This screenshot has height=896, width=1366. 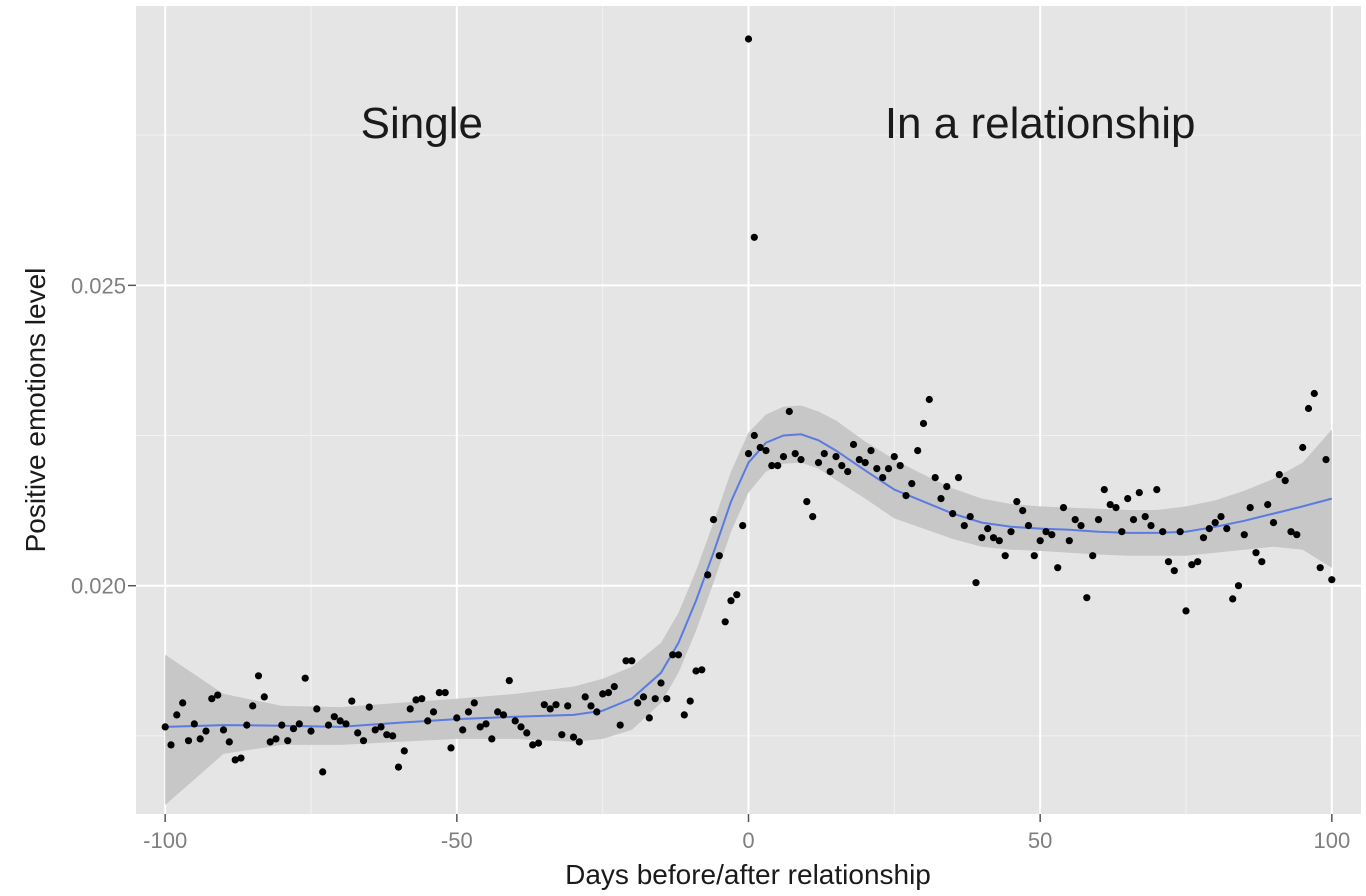 What do you see at coordinates (457, 840) in the screenshot?
I see `x-tick-label: -50` at bounding box center [457, 840].